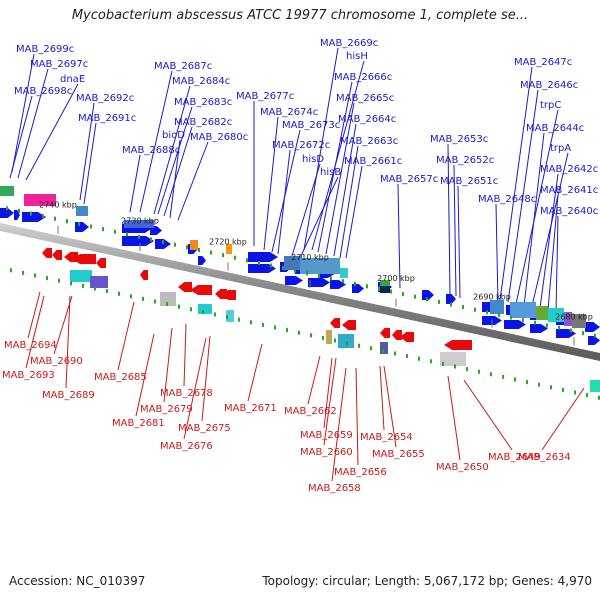  I want to click on forward-gene-label: MAB_2677c, so click(265, 96).